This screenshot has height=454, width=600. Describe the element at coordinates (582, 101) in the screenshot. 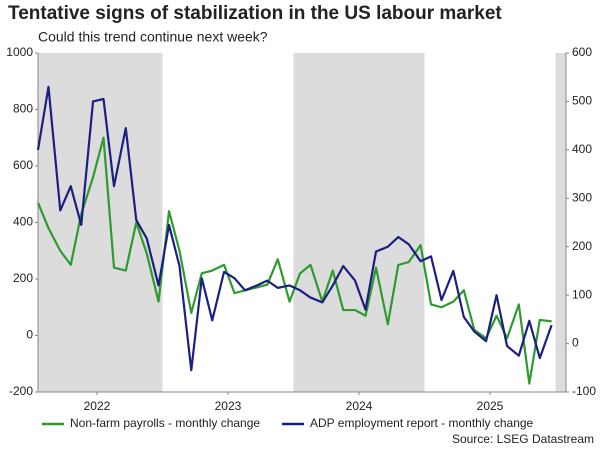

I see `y2-tick-label: 500` at that location.